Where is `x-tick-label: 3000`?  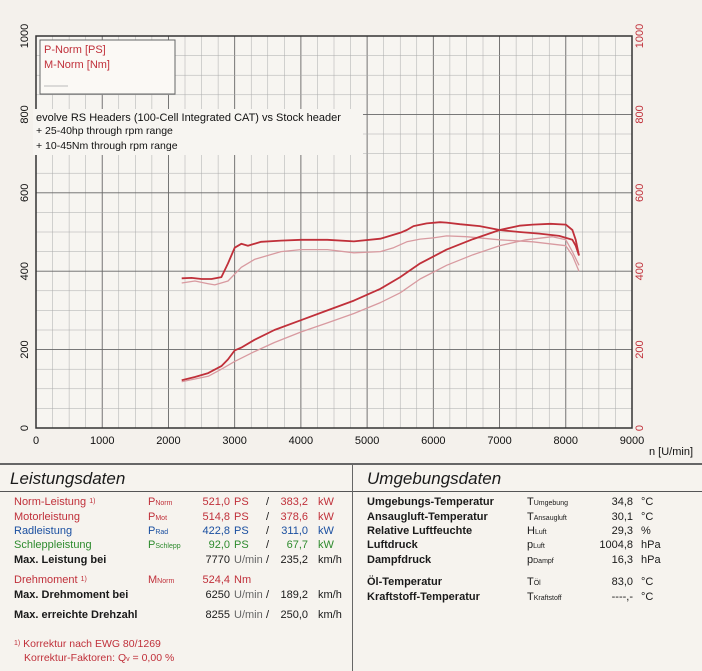 x-tick-label: 3000 is located at coordinates (234, 441).